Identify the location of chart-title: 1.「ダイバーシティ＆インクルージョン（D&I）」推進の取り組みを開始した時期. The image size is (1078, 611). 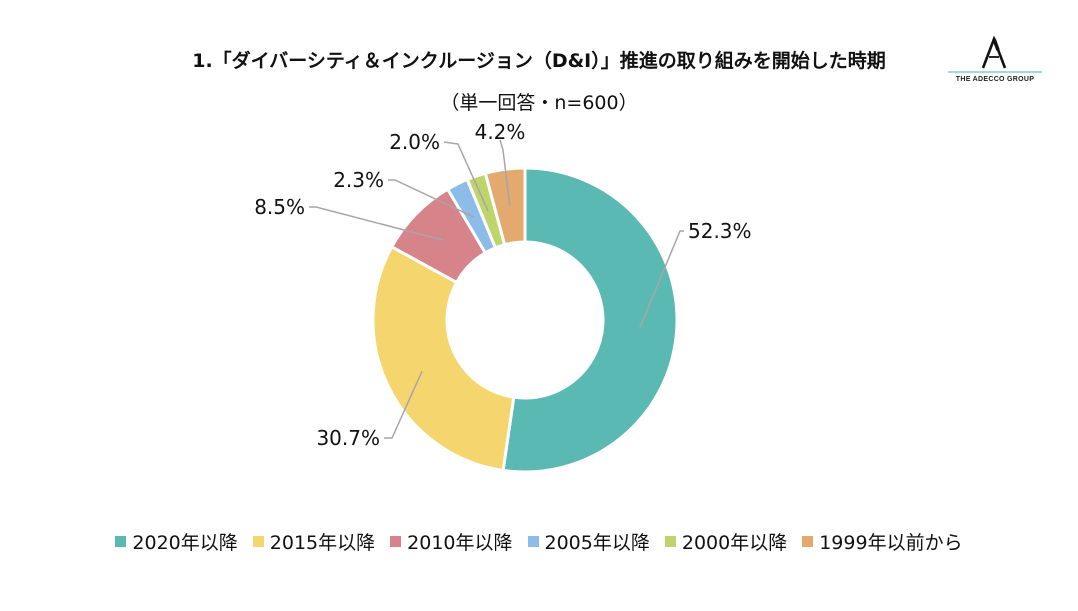
(539, 61).